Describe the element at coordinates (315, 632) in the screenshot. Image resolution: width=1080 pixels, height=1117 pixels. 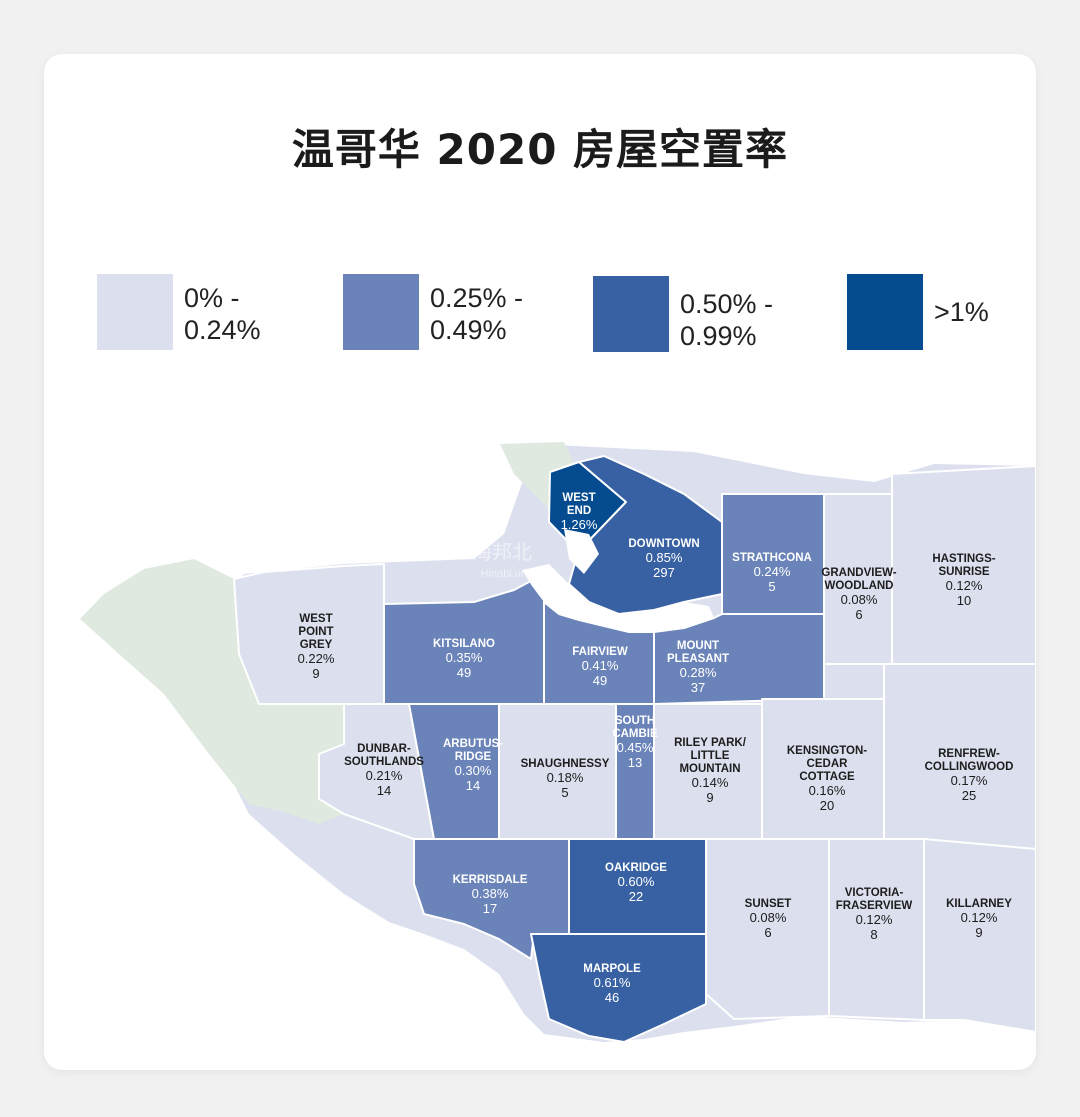
I see `region-name-line: POINT` at that location.